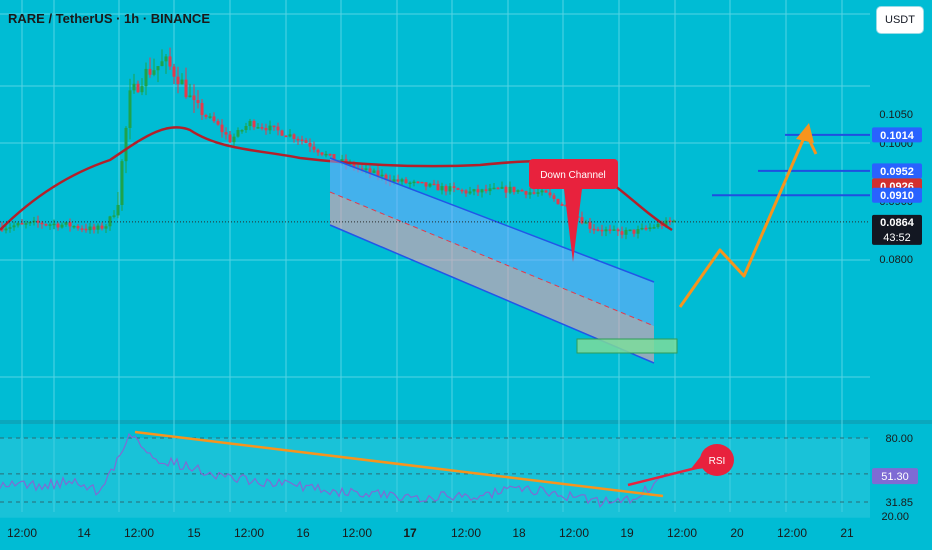 The image size is (932, 550). What do you see at coordinates (399, 464) in the screenshot?
I see `rsi-trendline` at bounding box center [399, 464].